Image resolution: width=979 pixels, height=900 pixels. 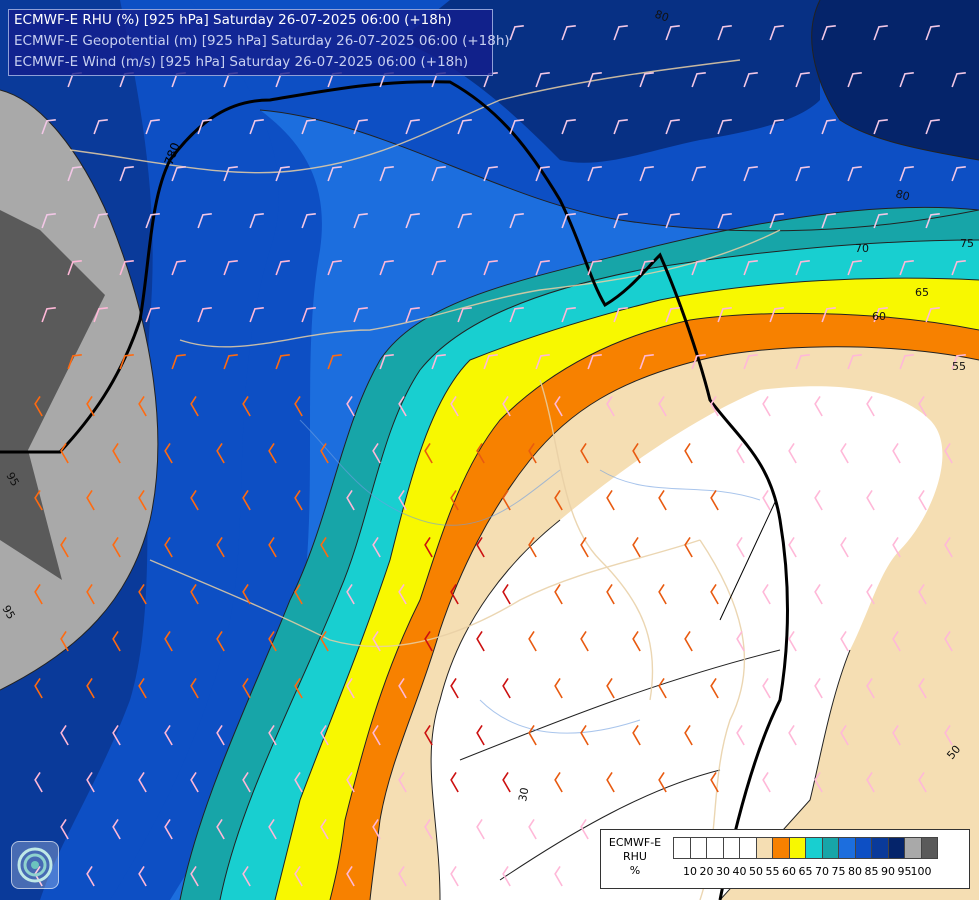 I want to click on legend-title-var: RHU, so click(x=635, y=856).